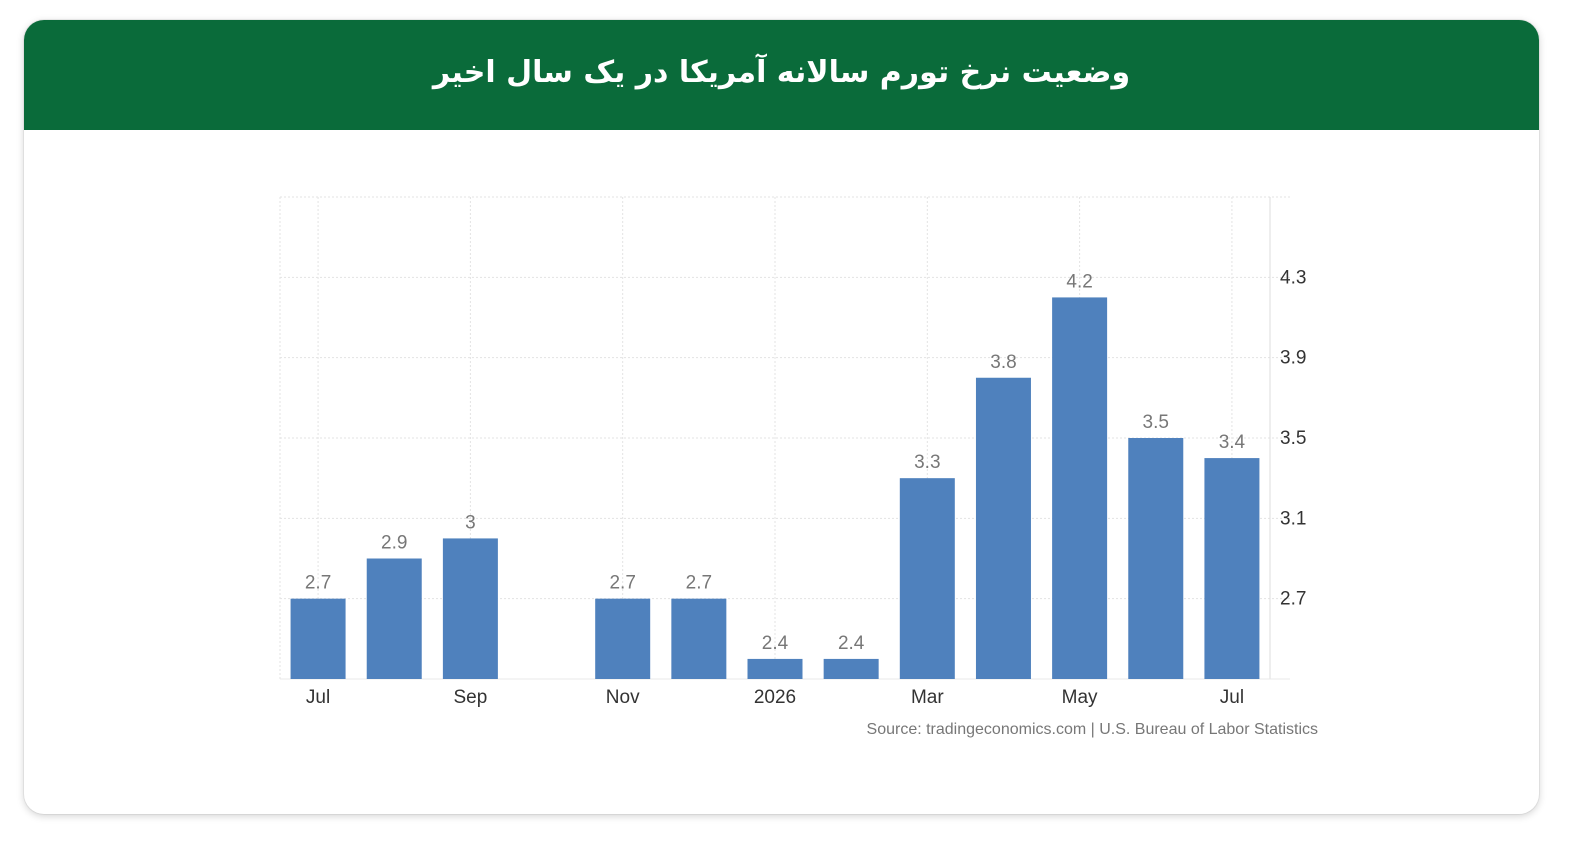 The width and height of the screenshot is (1595, 864). I want to click on bar-value-label: 4.2, so click(1079, 281).